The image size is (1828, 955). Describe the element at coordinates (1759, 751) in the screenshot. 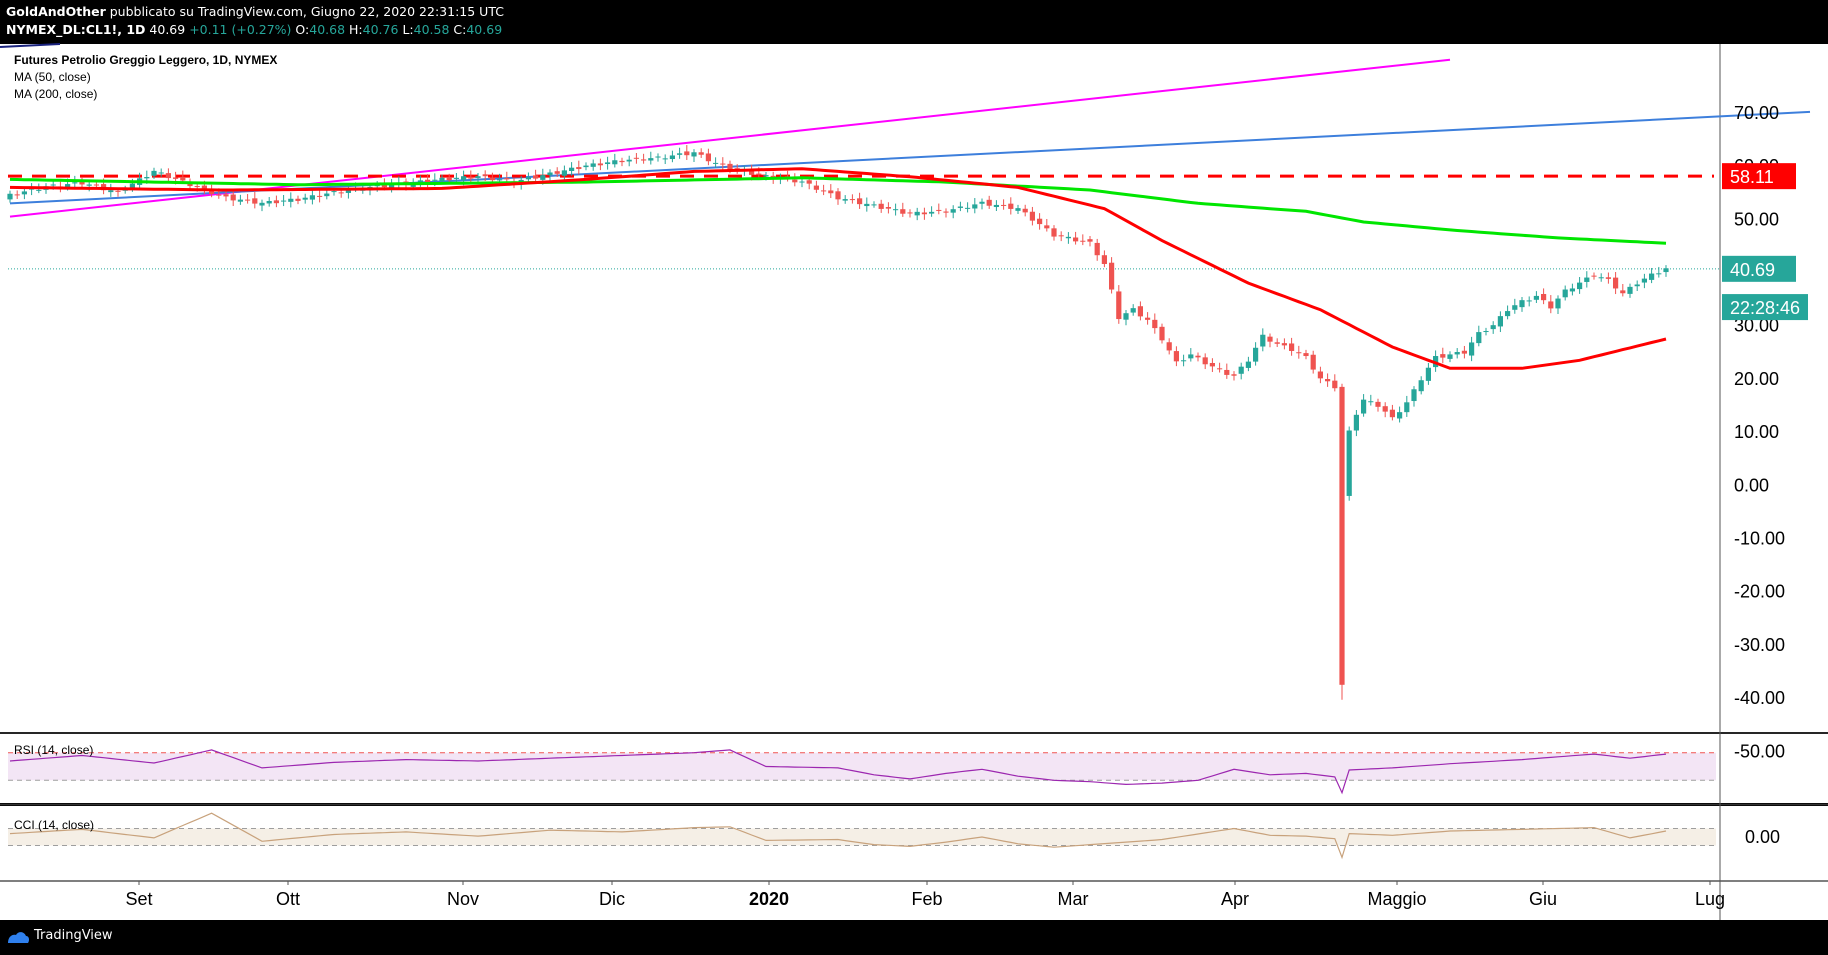

I see `price-axis-tick: -50.00` at that location.